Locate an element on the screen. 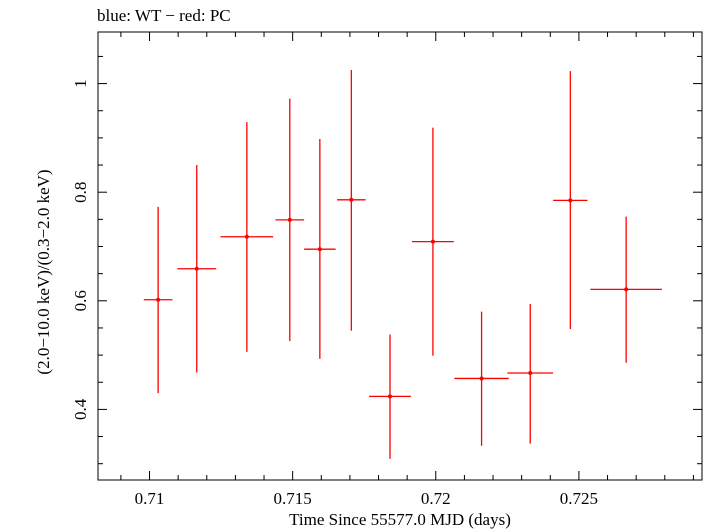 The width and height of the screenshot is (705, 532). x-tick-label: 0.725 is located at coordinates (579, 498).